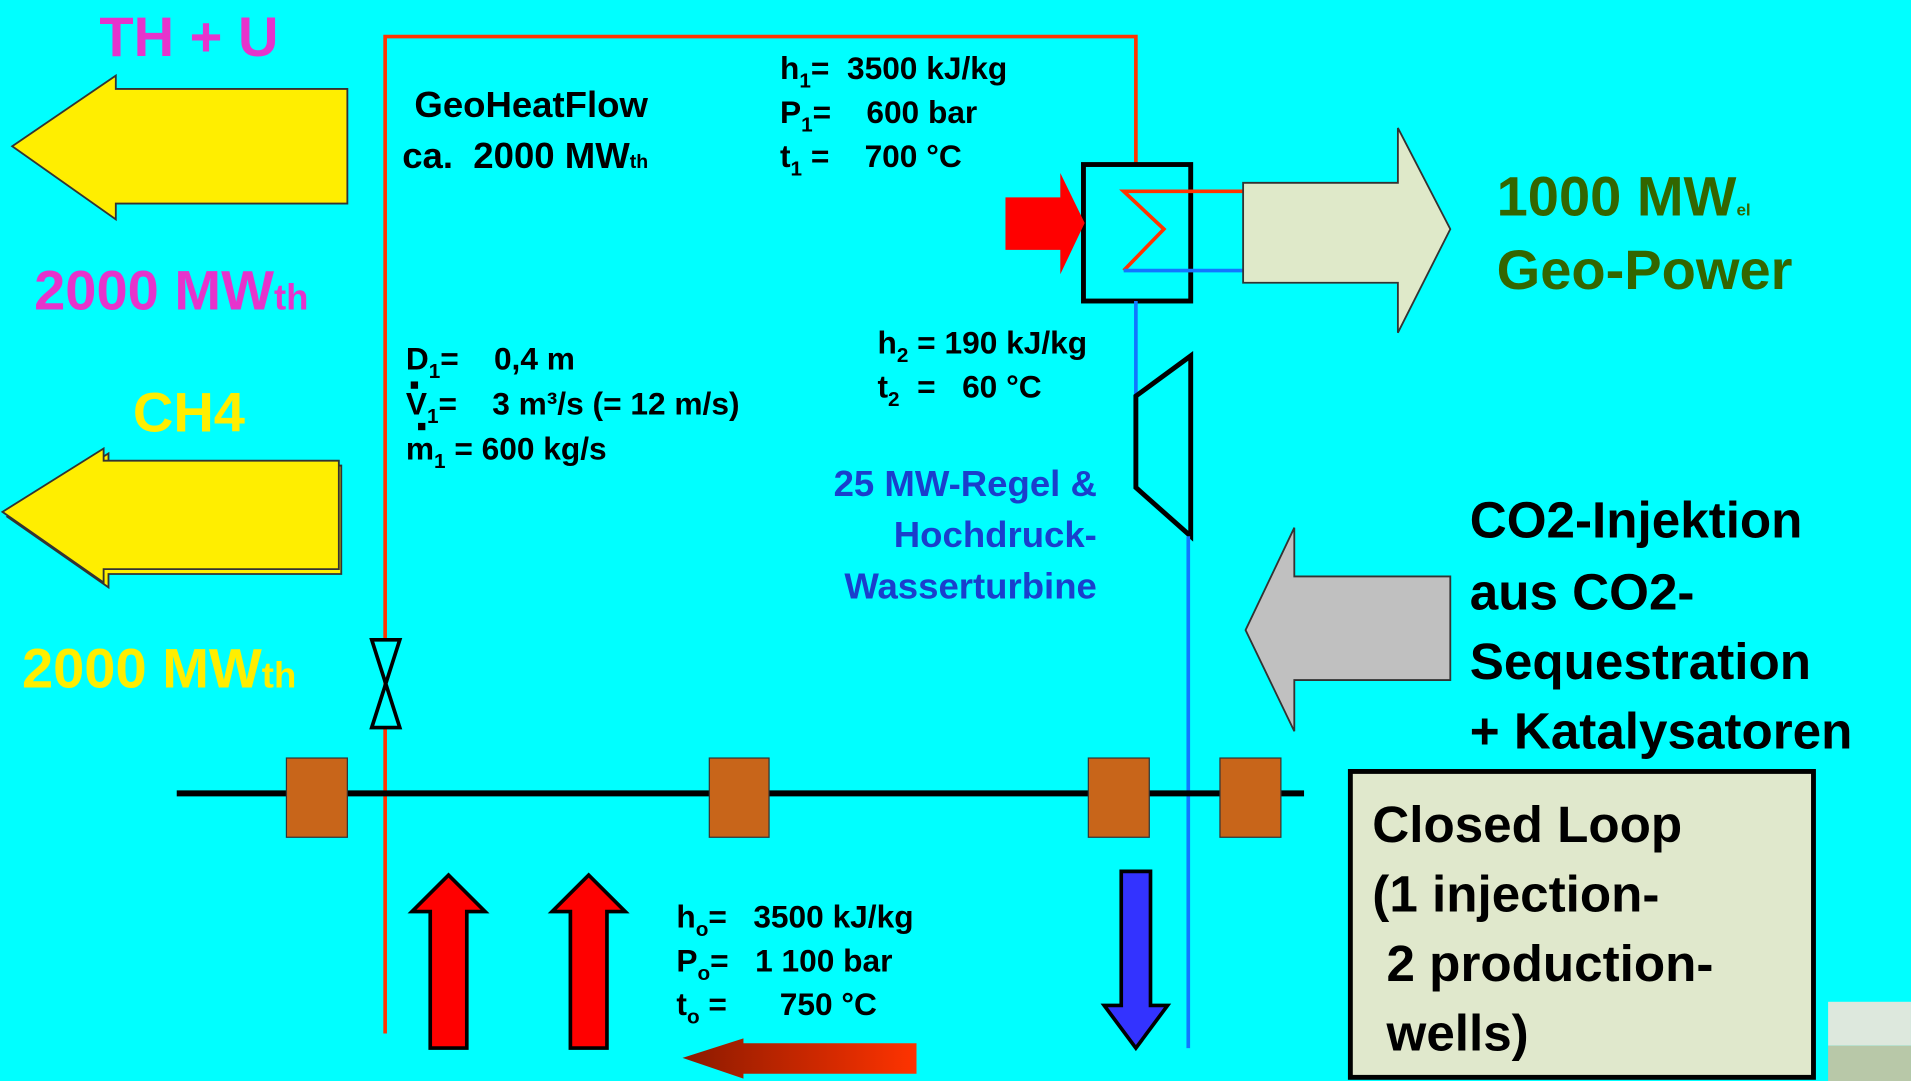 The width and height of the screenshot is (1911, 1081). What do you see at coordinates (189, 411) in the screenshot?
I see `ch4-label: CH4` at bounding box center [189, 411].